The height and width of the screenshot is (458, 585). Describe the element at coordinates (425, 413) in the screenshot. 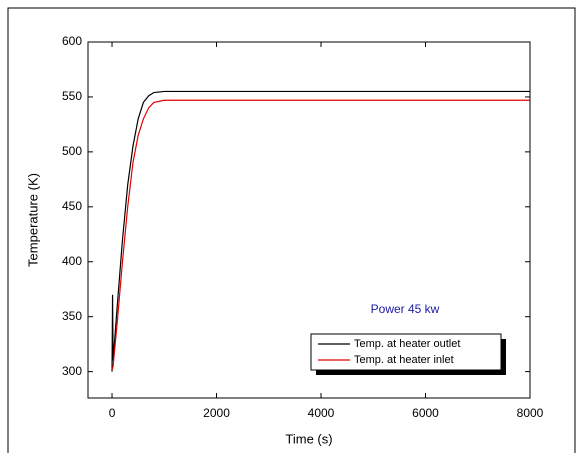

I see `x-tick-label: 6000` at that location.